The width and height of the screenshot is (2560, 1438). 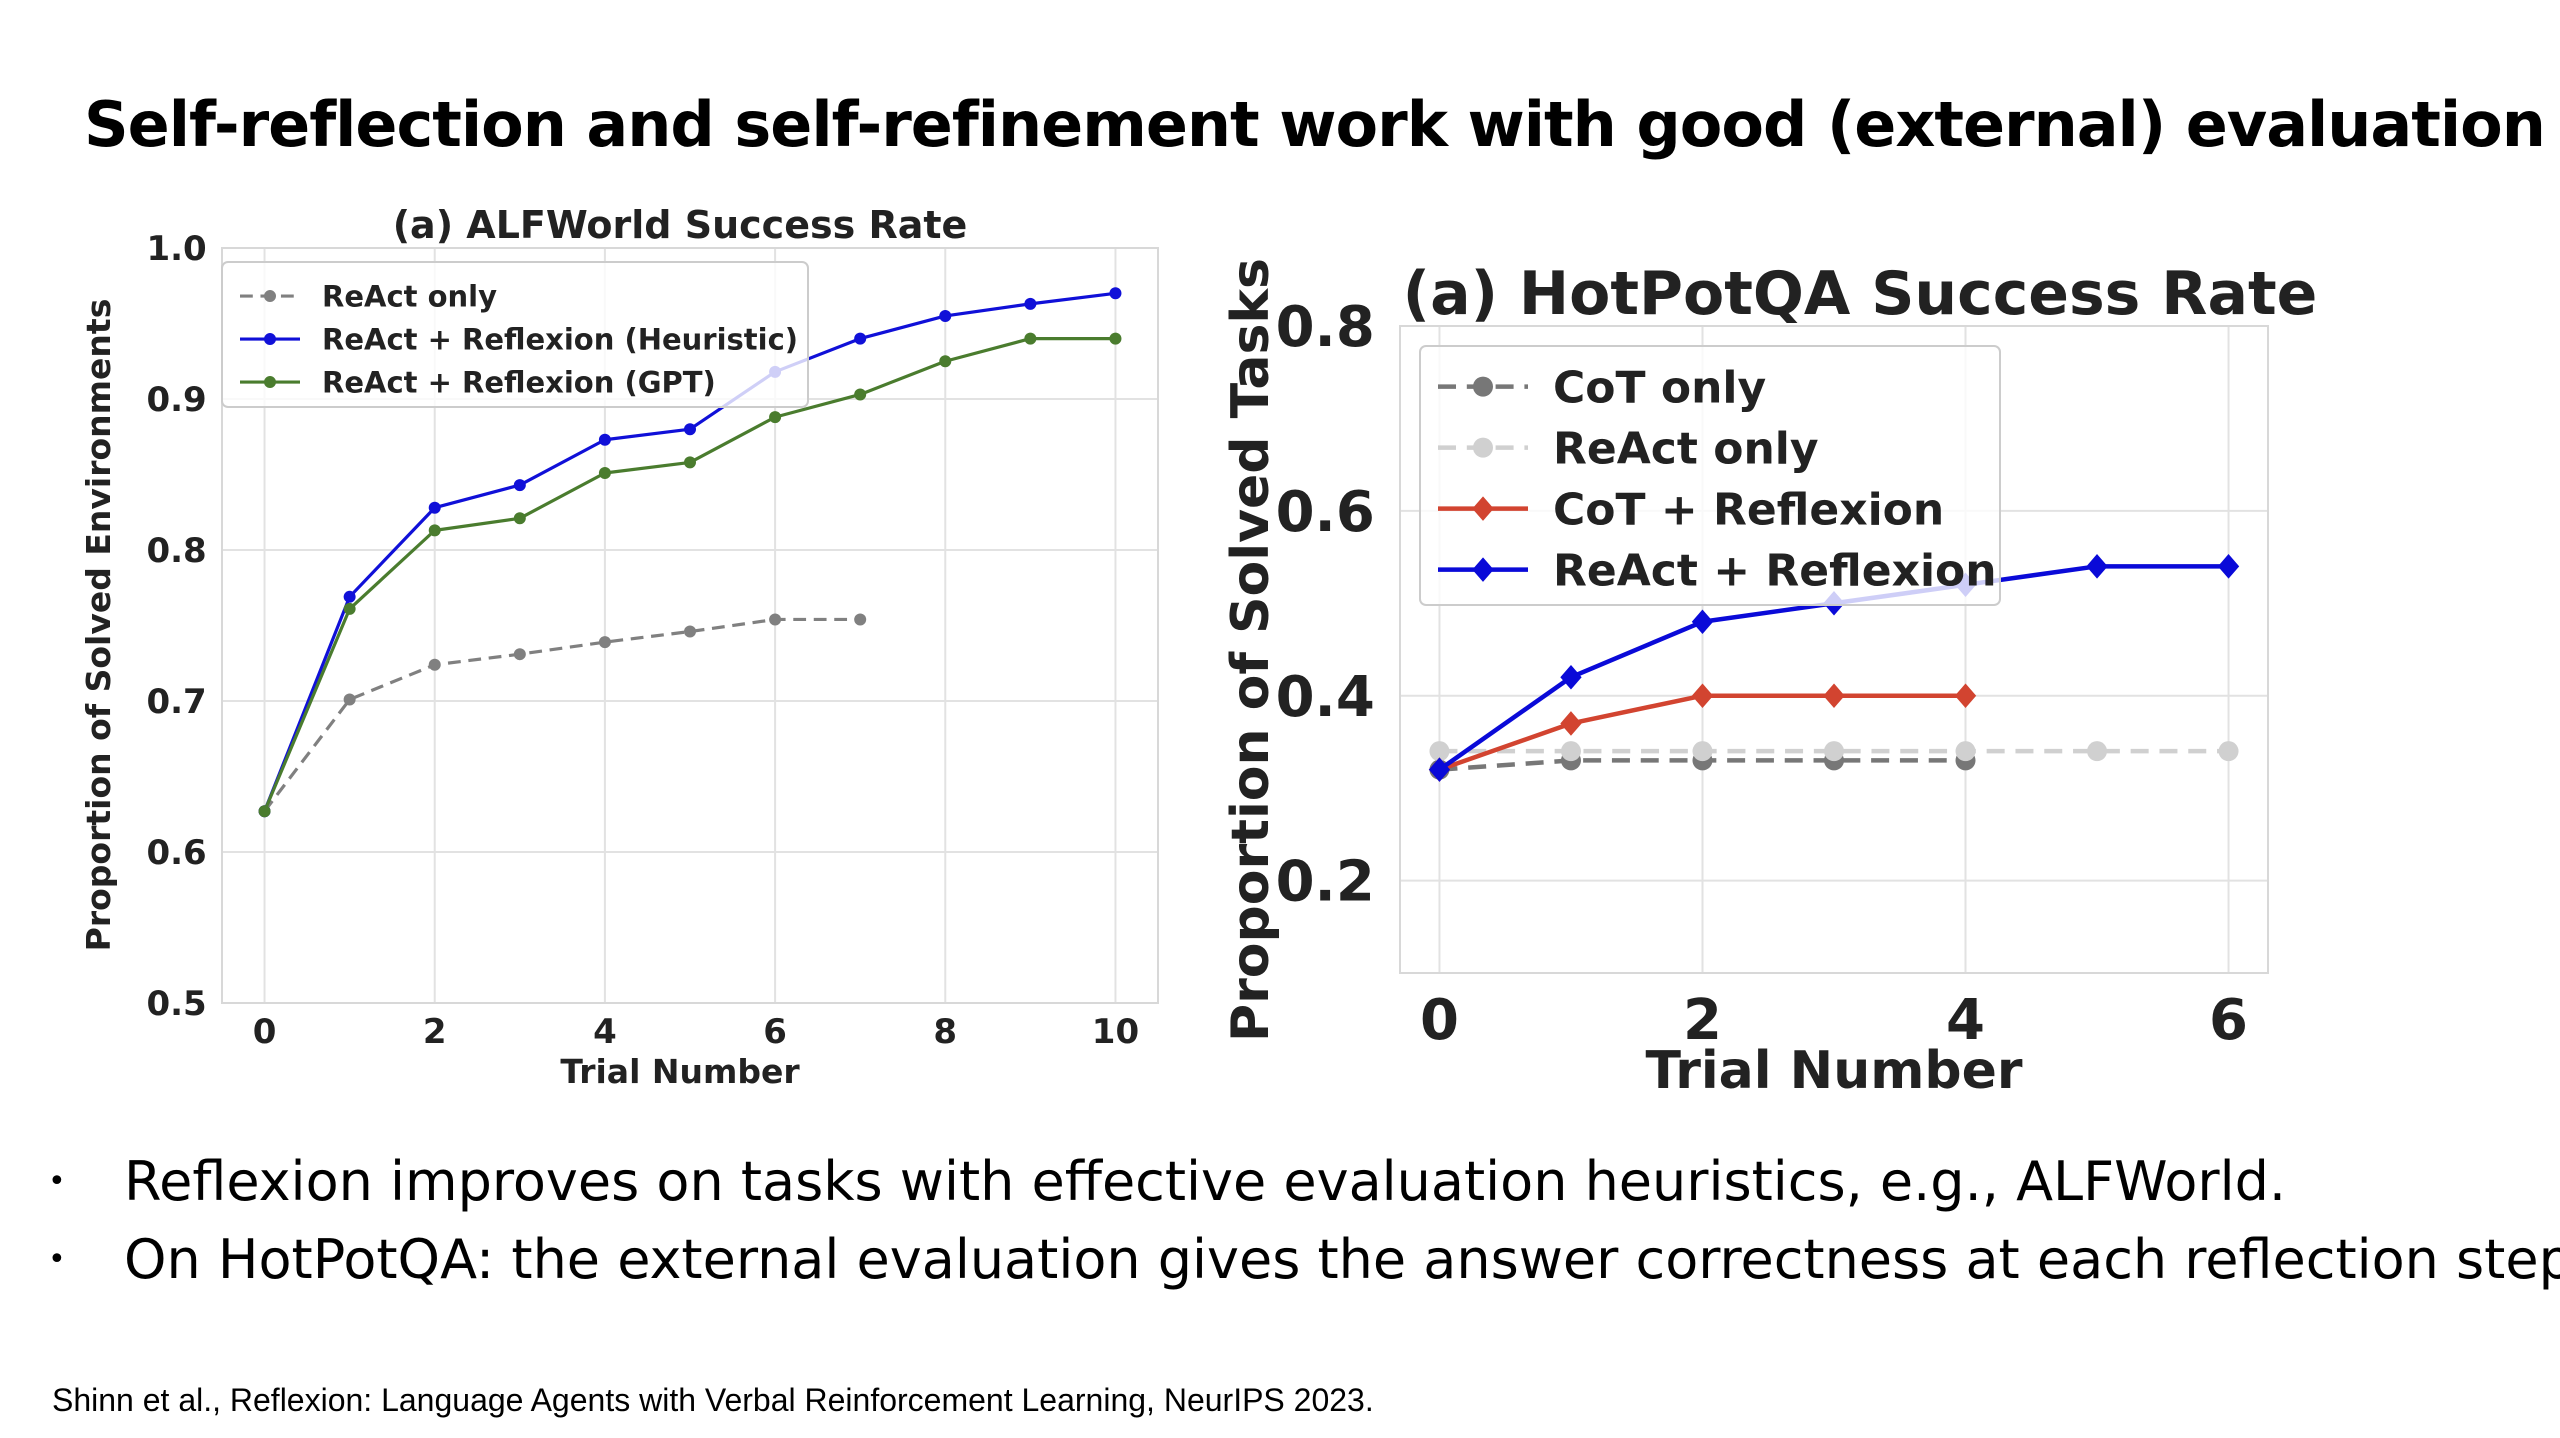 What do you see at coordinates (1439, 1020) in the screenshot?
I see `hotpotqa-xtick-label: 0` at bounding box center [1439, 1020].